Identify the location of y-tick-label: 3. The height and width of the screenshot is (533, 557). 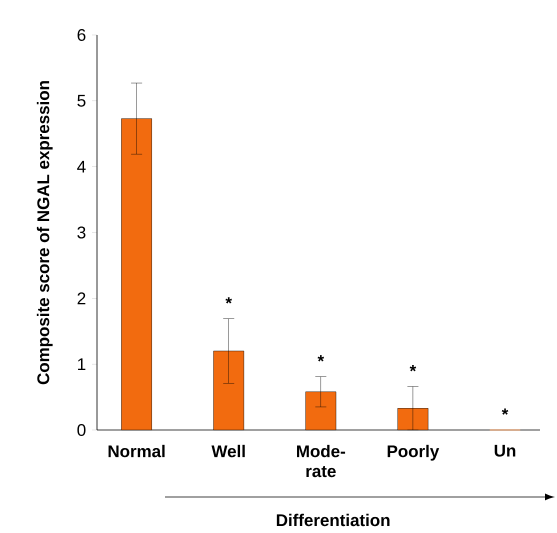
(81, 232).